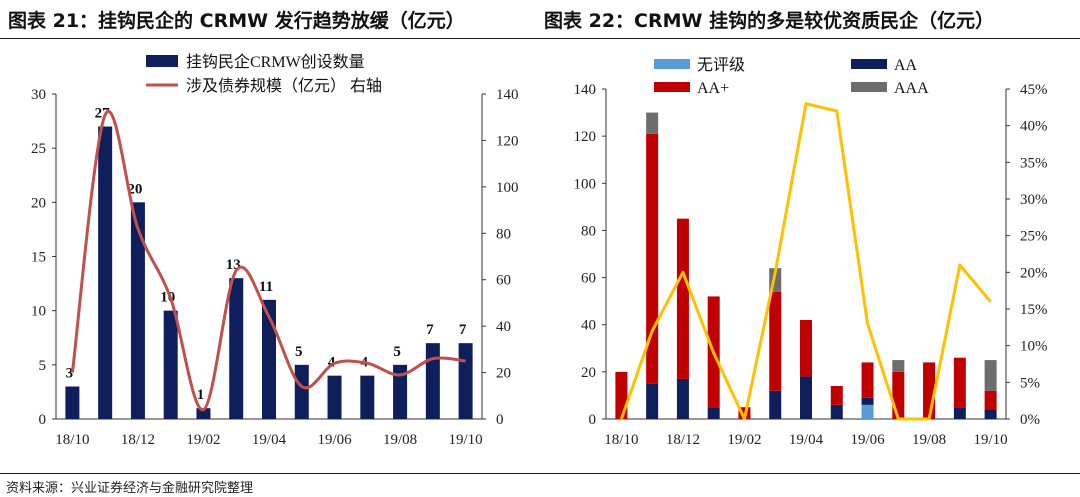 The image size is (1080, 497). I want to click on y-right-tick-label: 140, so click(507, 95).